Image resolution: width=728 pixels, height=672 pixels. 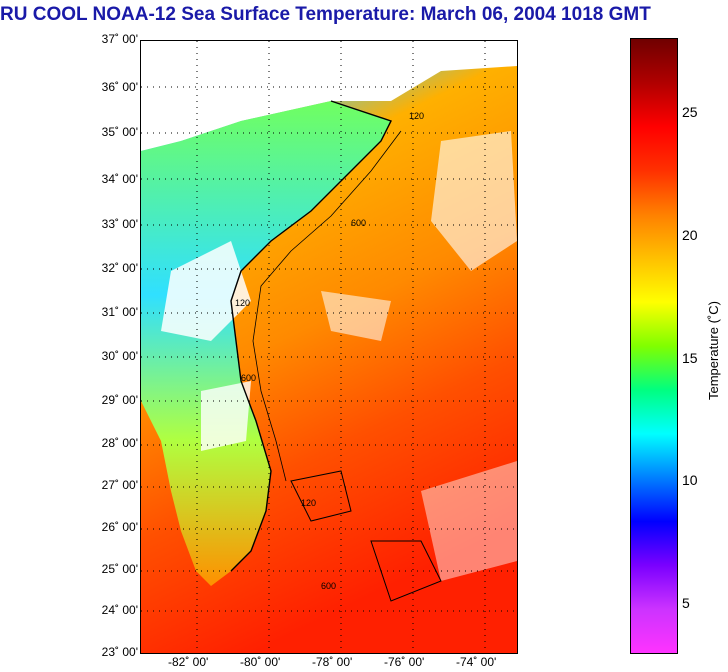 I want to click on lat-label: 26˚ 00', so click(x=119, y=527).